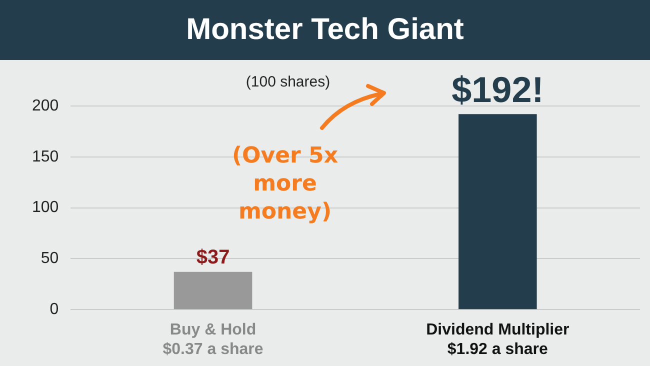 This screenshot has width=650, height=366. I want to click on y-tick-label: 50, so click(49, 259).